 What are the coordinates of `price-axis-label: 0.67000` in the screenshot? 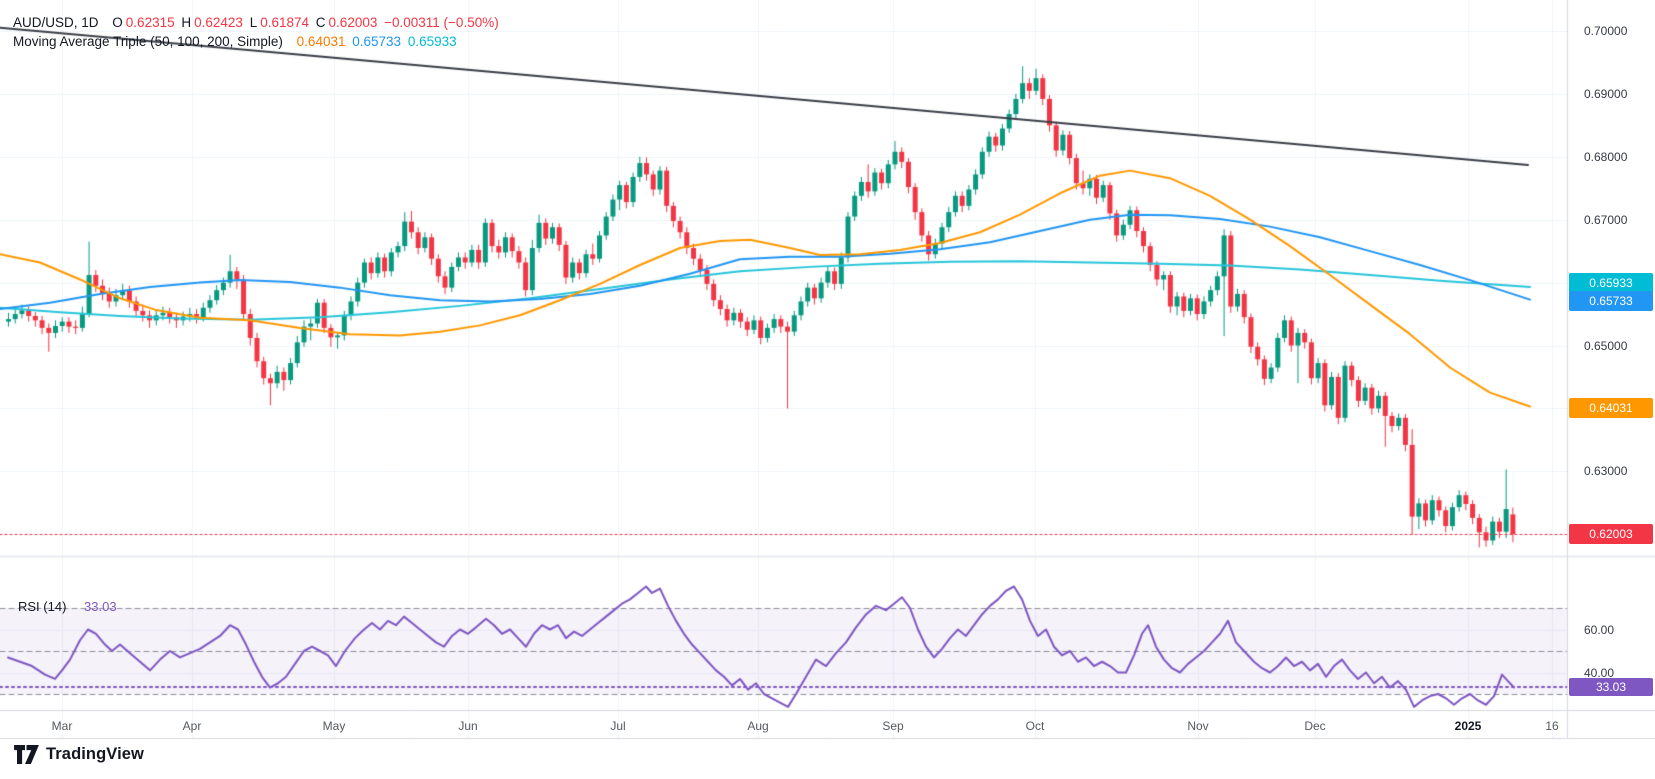 It's located at (1606, 219).